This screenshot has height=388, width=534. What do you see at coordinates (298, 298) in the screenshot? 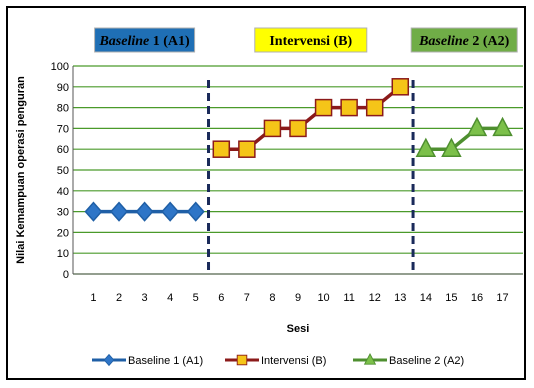
I see `x-tick-label: 9` at bounding box center [298, 298].